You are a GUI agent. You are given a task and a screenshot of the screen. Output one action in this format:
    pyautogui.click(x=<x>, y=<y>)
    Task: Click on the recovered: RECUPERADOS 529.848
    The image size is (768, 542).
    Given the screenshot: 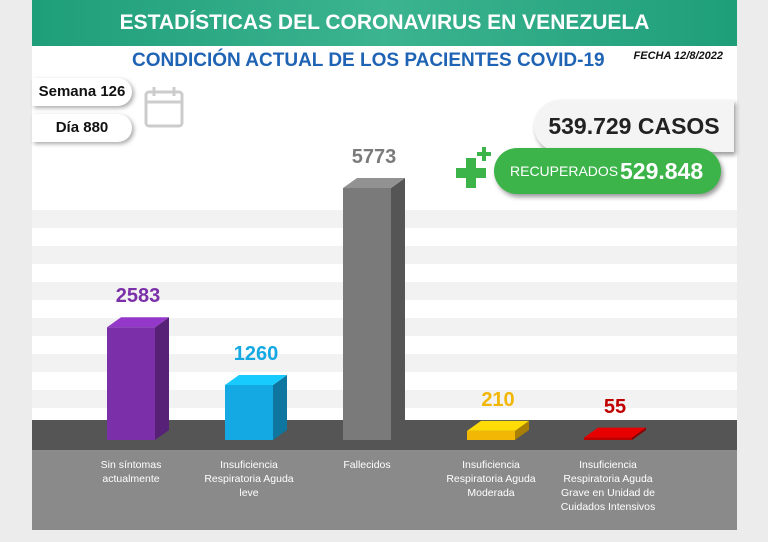 What is the action you would take?
    pyautogui.click(x=607, y=171)
    